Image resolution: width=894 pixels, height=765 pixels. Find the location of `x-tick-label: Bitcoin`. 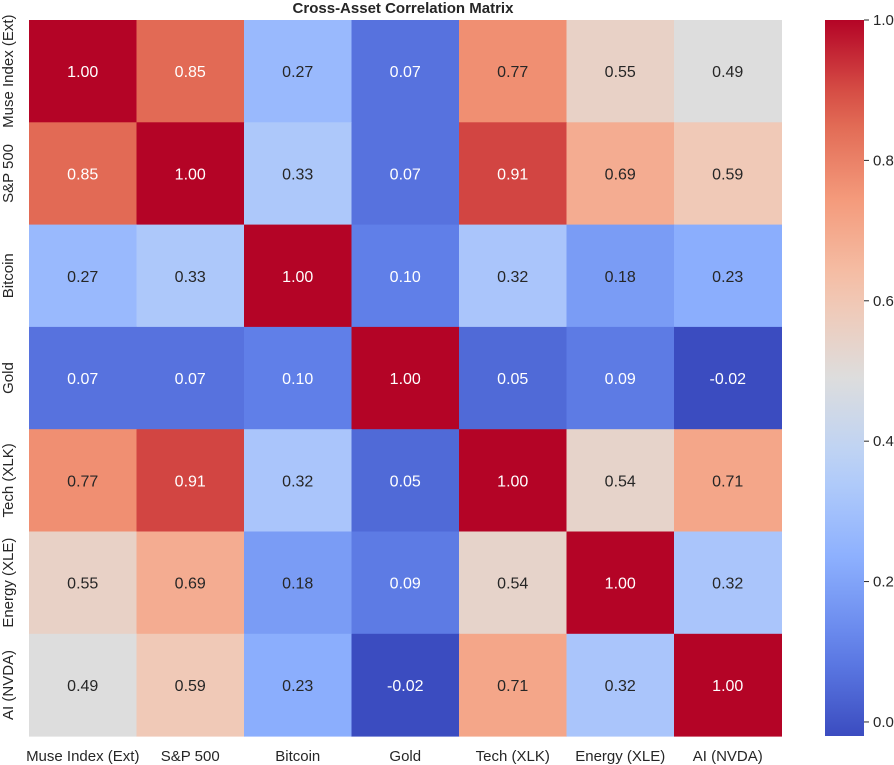

x-tick-label: Bitcoin is located at coordinates (297, 756).